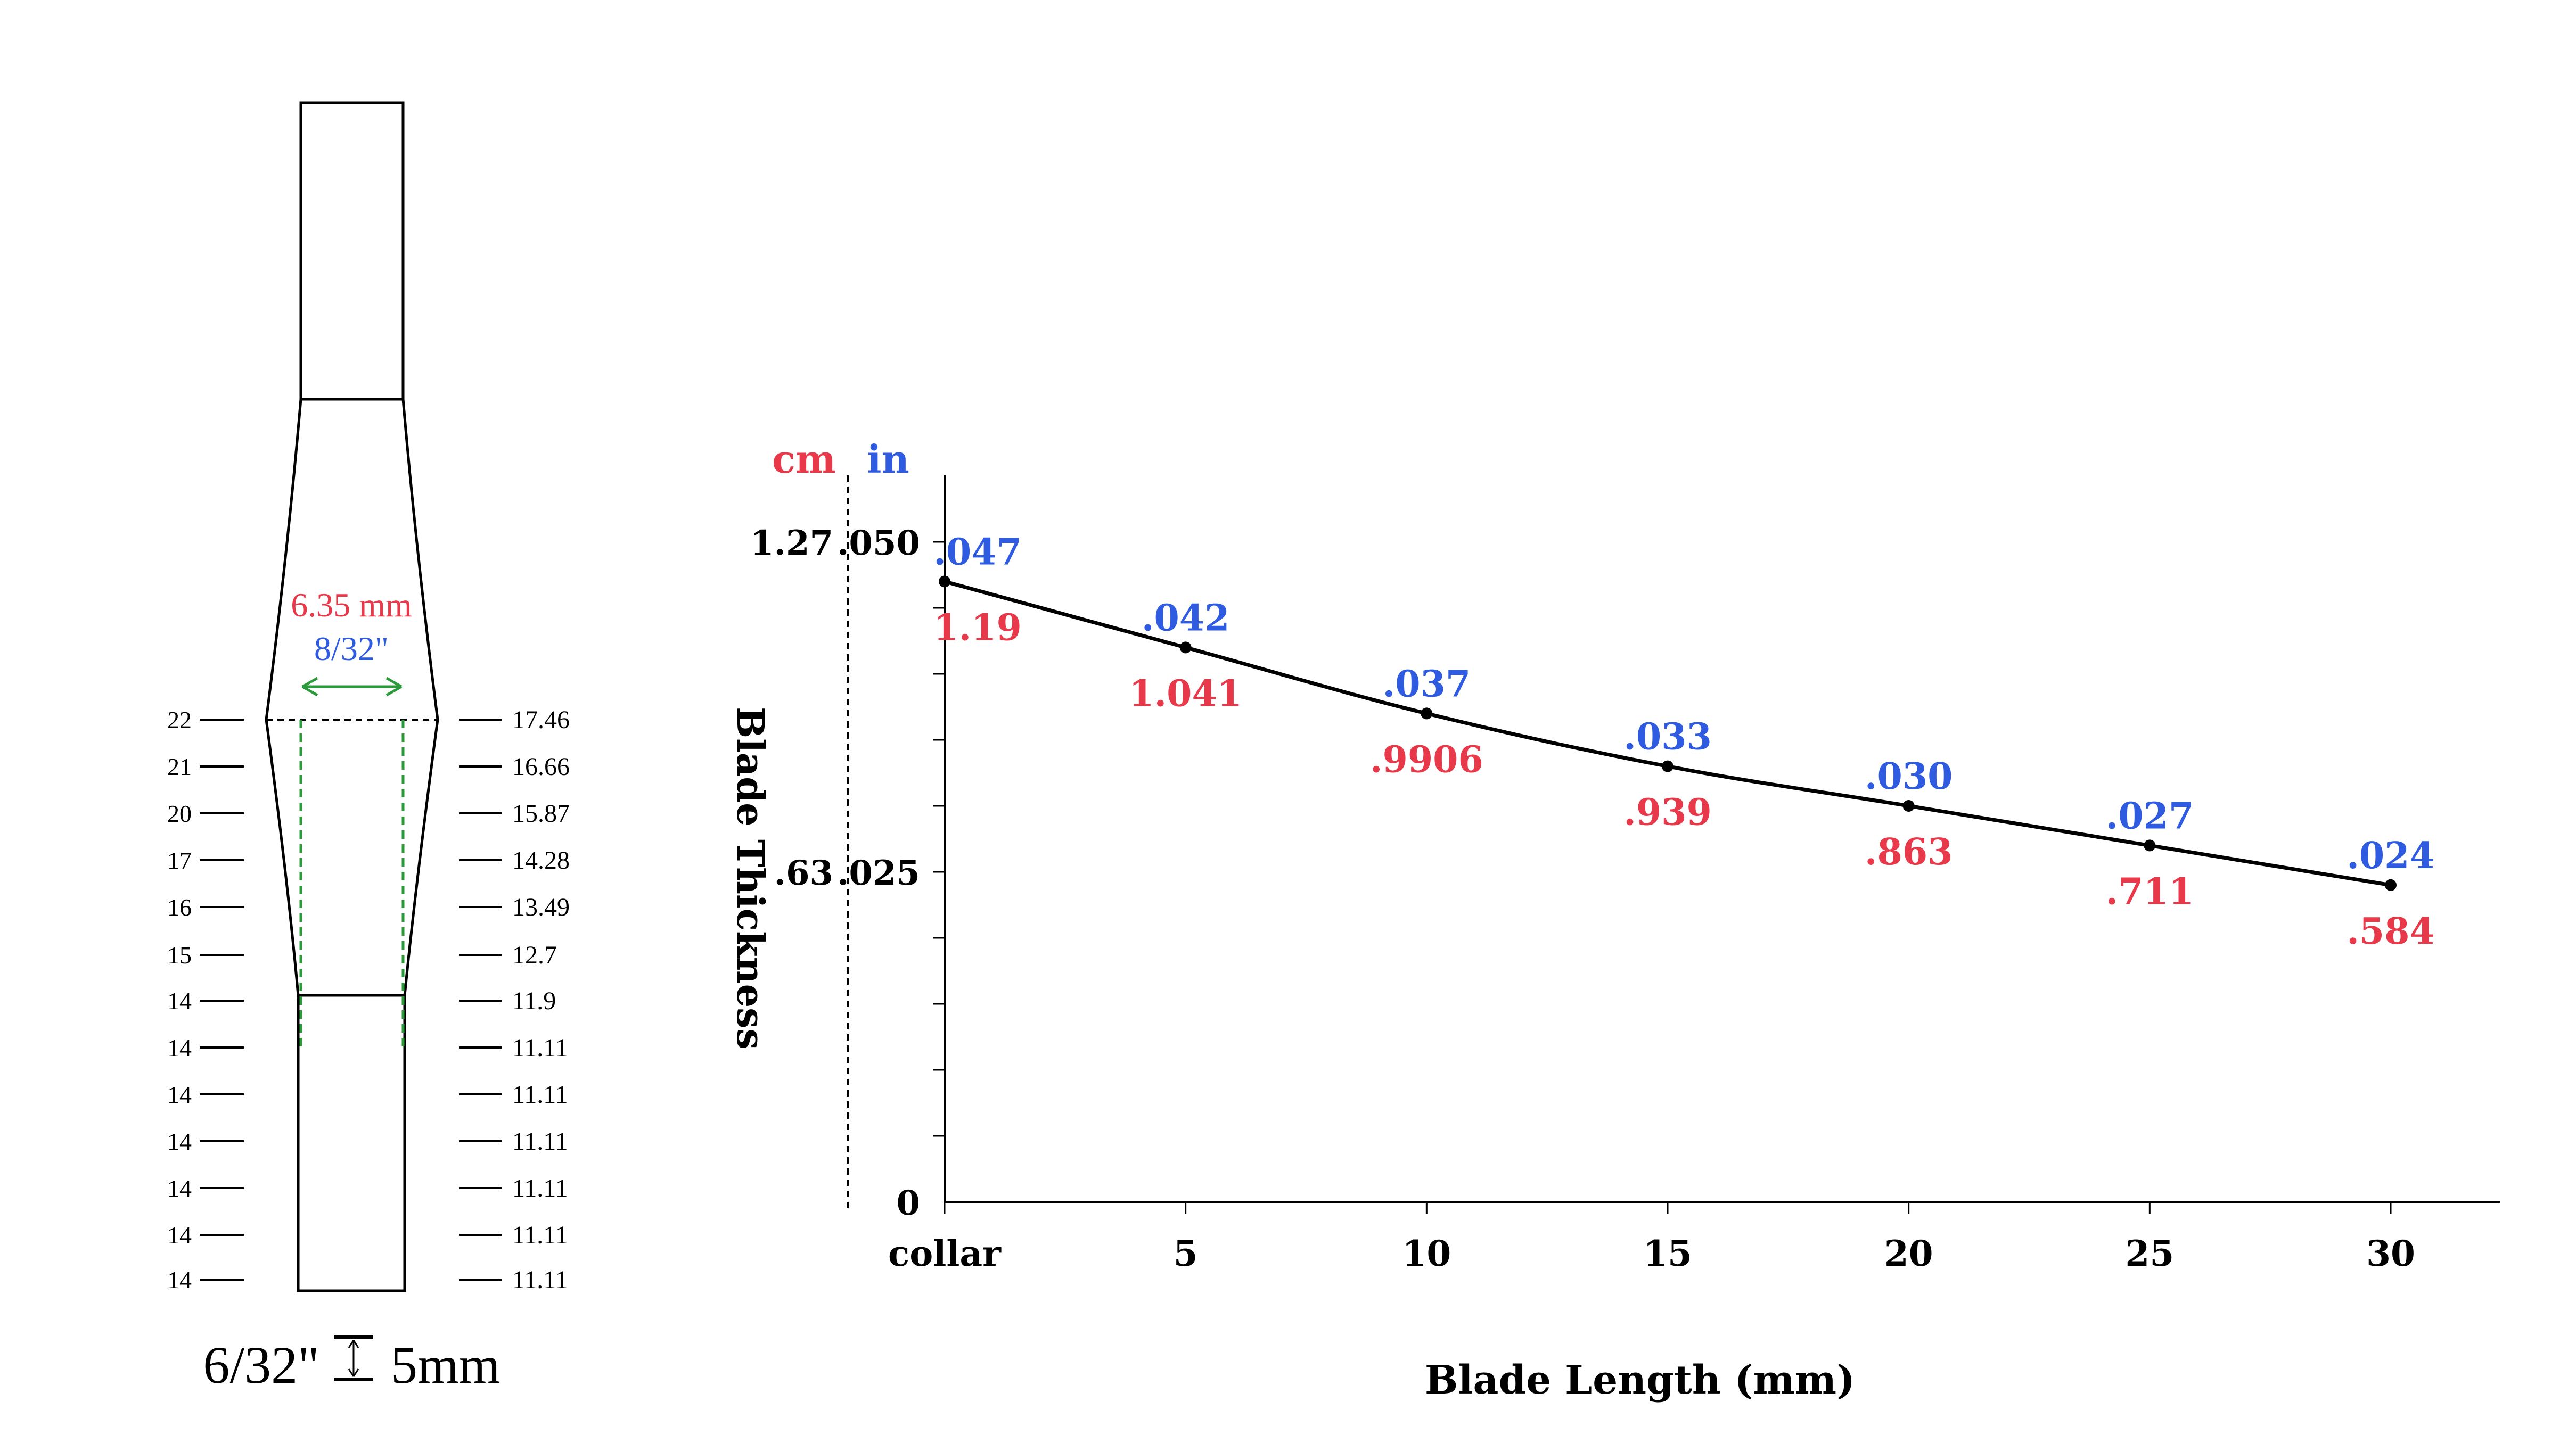  I want to click on bottom-mm-label: 5mm, so click(446, 1365).